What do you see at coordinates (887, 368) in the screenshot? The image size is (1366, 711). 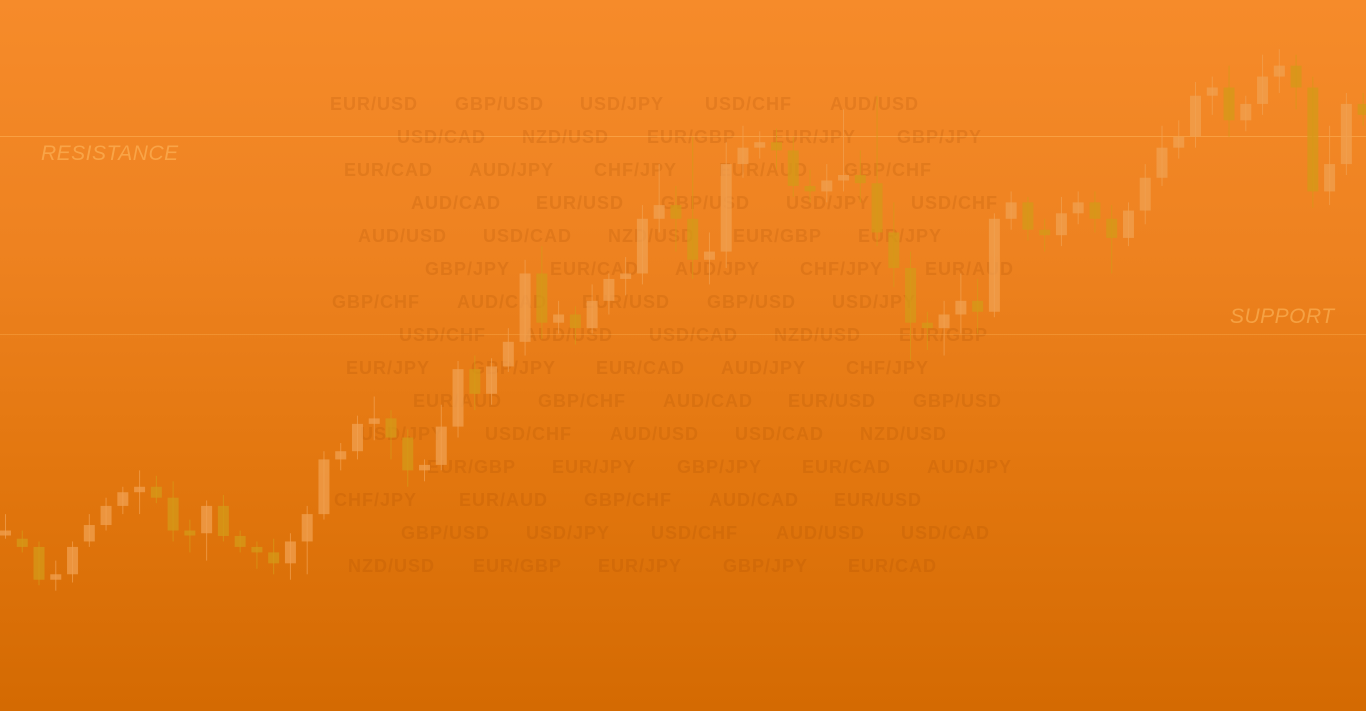 I see `currency-pair-text: CHF/JPY` at bounding box center [887, 368].